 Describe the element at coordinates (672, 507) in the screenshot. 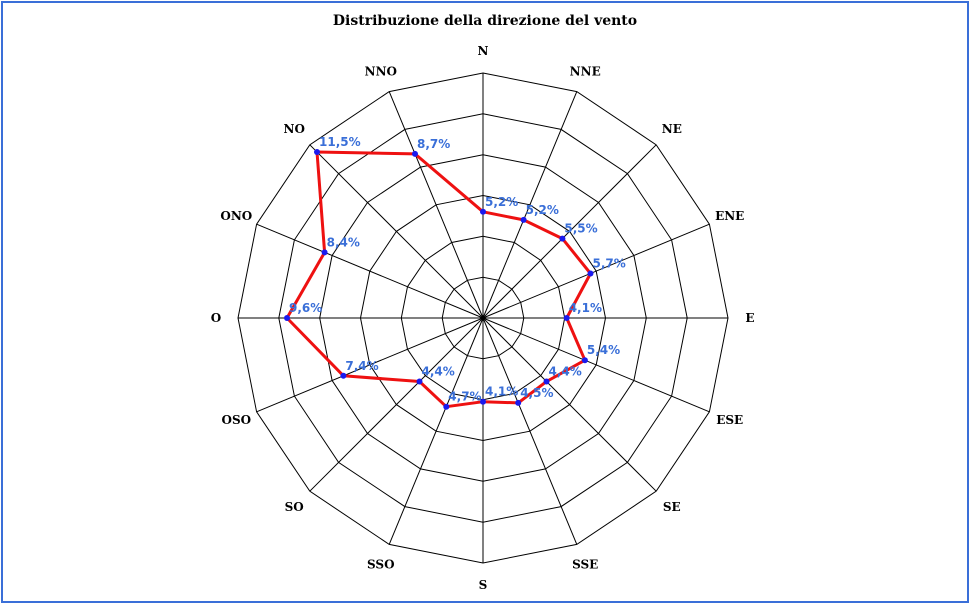

I see `direction-label: SE` at that location.